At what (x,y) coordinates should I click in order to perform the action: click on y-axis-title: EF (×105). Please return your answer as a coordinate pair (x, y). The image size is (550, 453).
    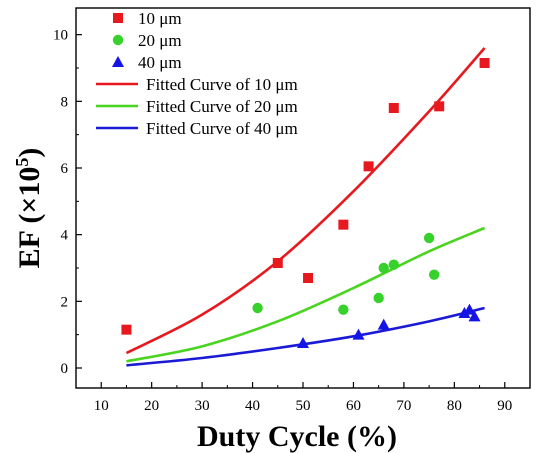
    Looking at the image, I should click on (29, 208).